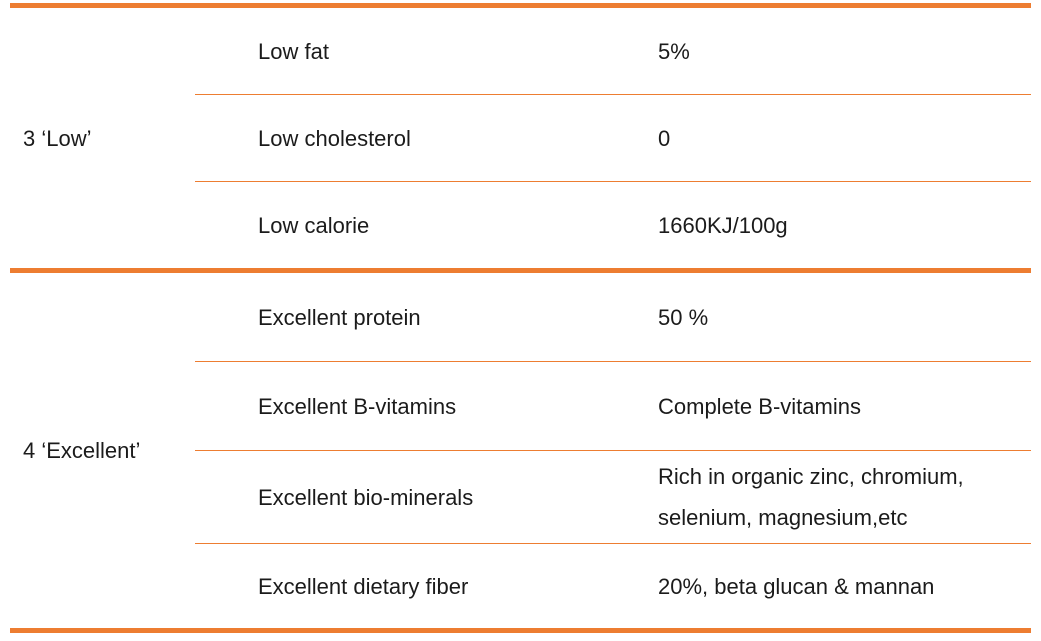  I want to click on value-cell: 20%, beta glucan & mannan, so click(796, 586).